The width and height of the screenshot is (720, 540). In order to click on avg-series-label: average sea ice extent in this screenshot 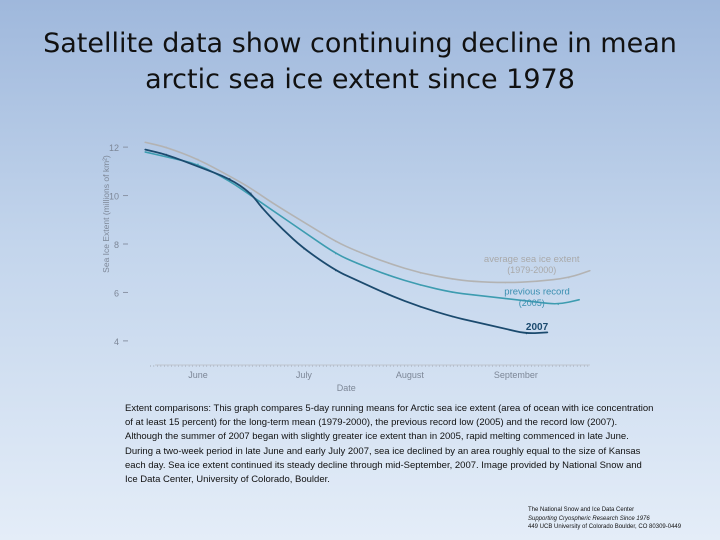, I will do `click(532, 259)`.